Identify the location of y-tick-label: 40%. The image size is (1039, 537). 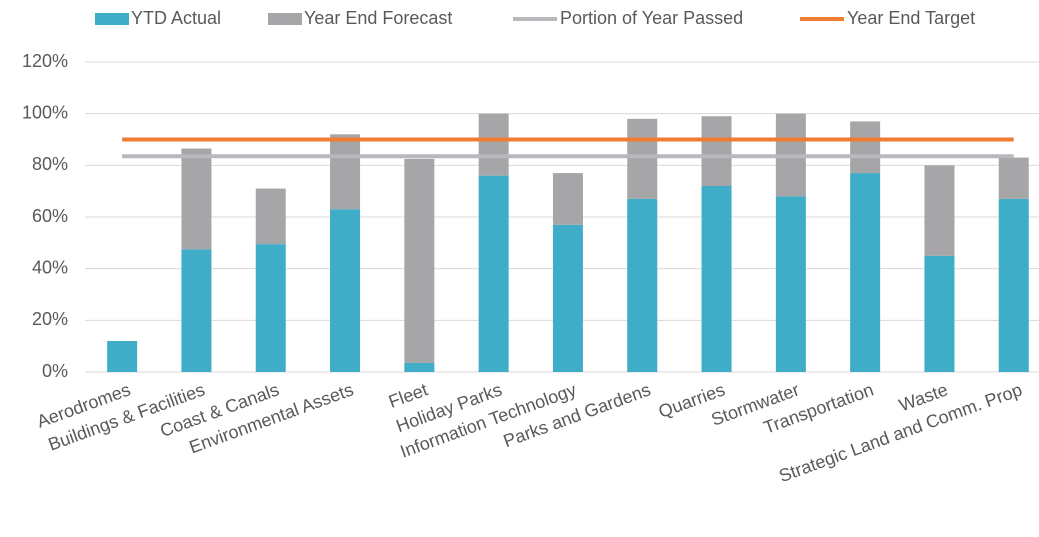
(50, 267).